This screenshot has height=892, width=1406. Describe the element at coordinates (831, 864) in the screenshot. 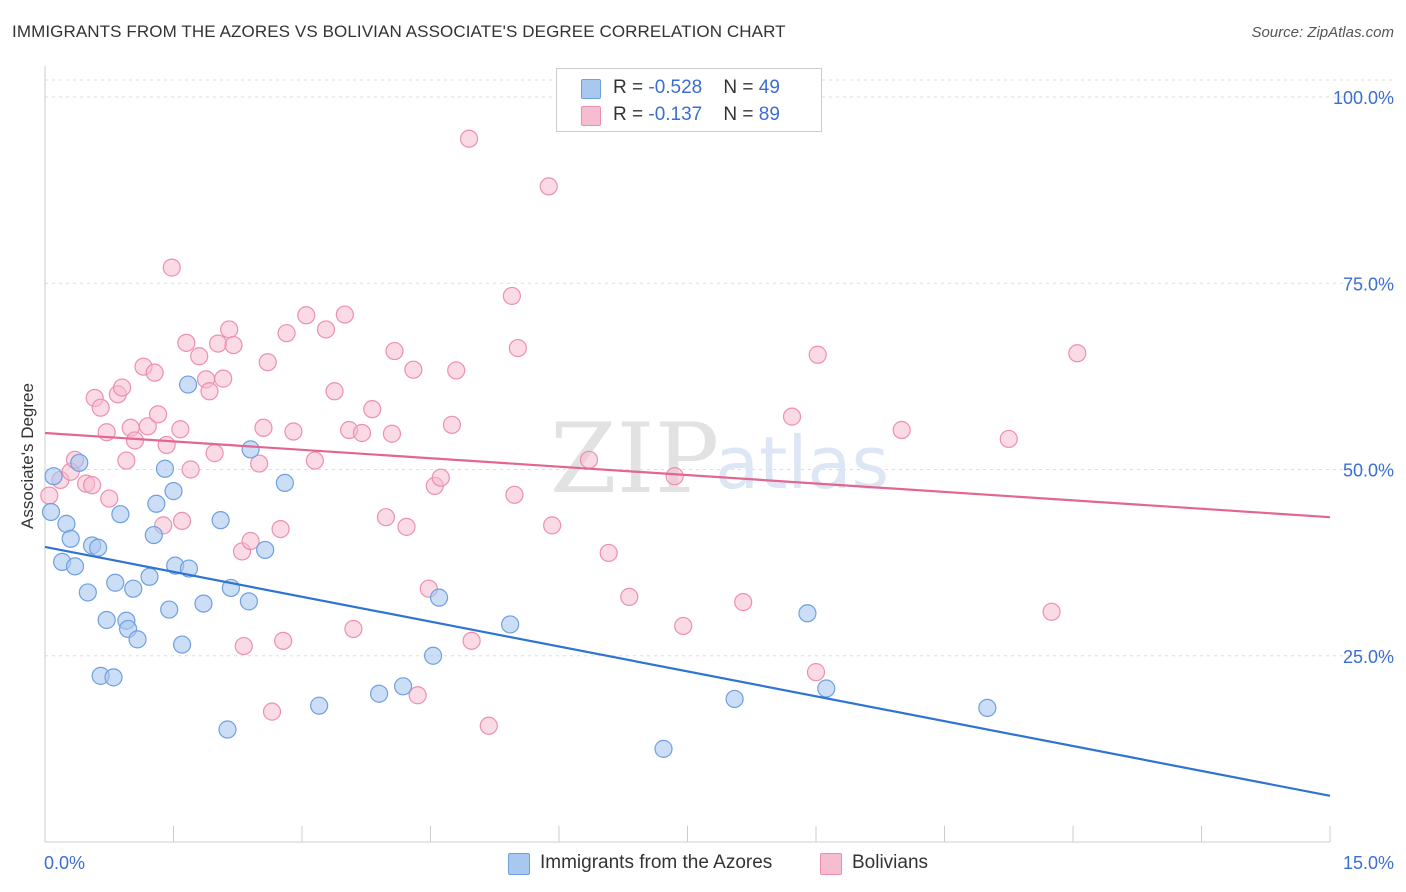

I see `legend-swatch-bolivians` at that location.